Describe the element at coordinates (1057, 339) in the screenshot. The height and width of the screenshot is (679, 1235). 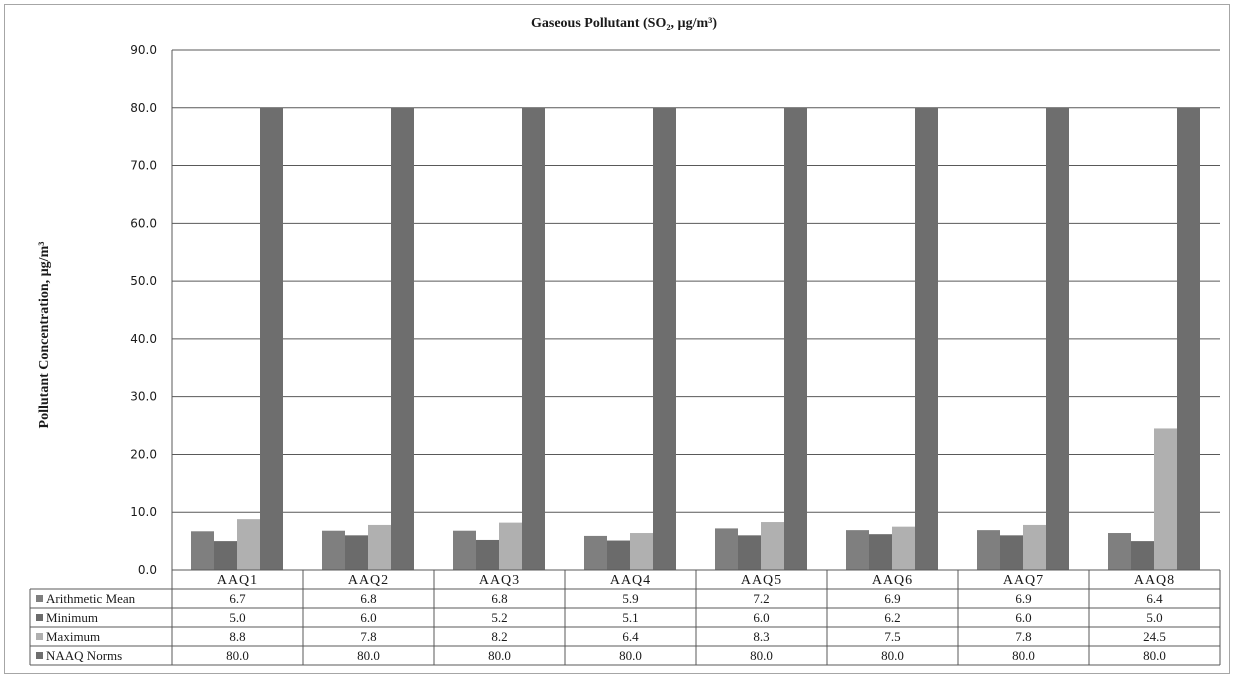
I see `bar-naaq-norms-aaq7` at that location.